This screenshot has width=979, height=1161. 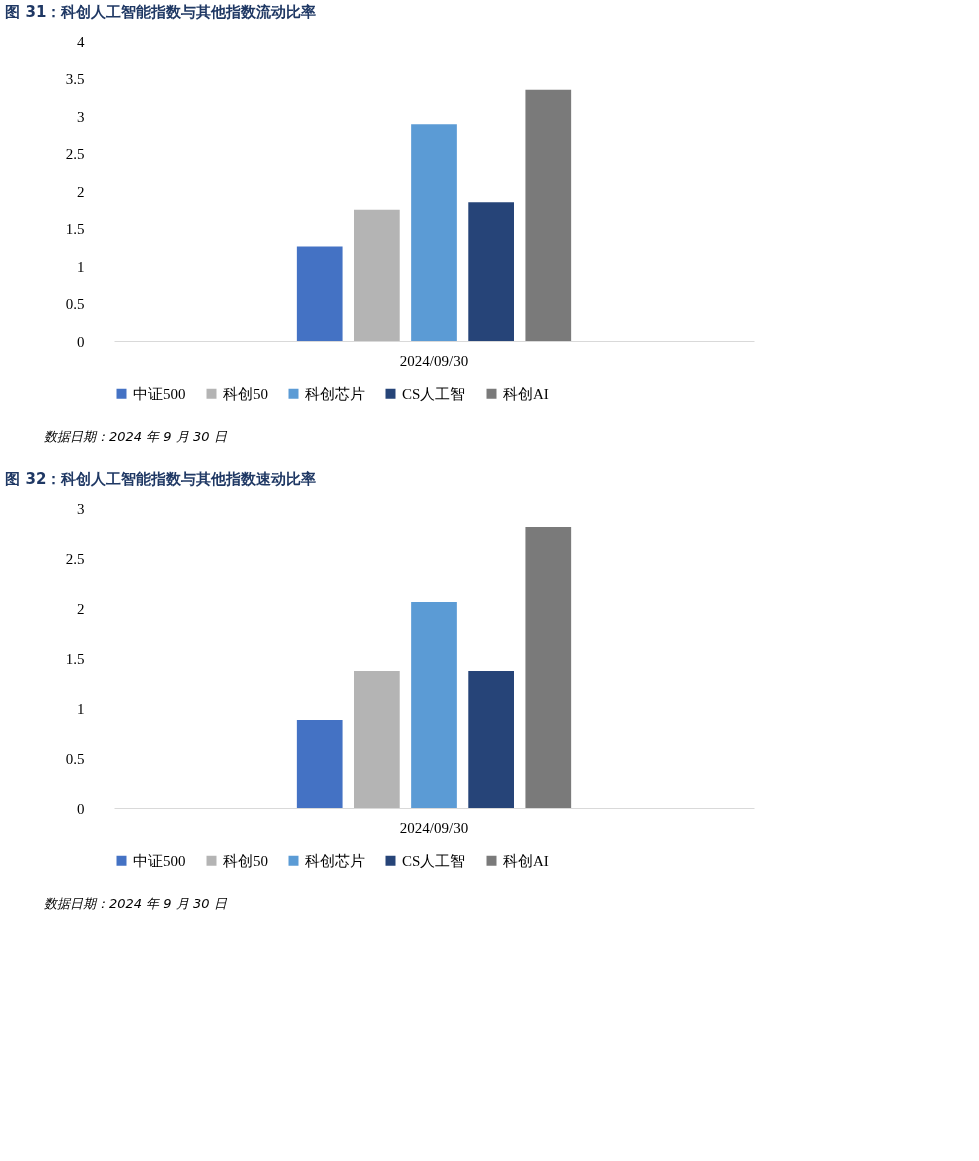 What do you see at coordinates (81, 41) in the screenshot?
I see `y-tick-label: 4` at bounding box center [81, 41].